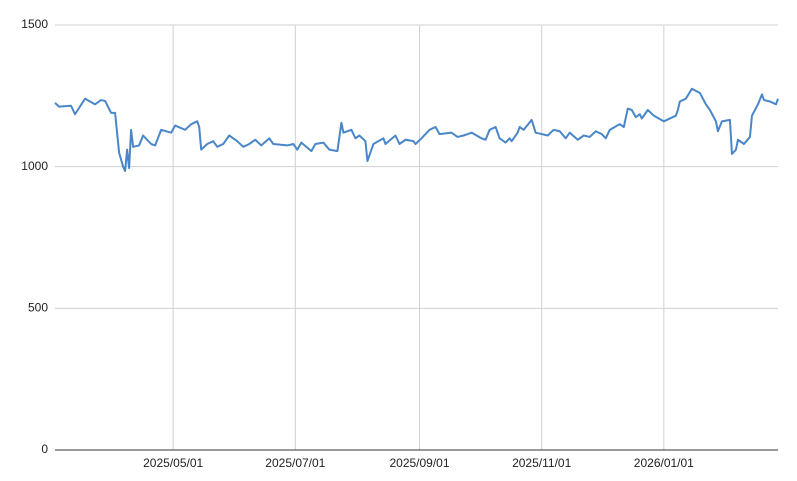  What do you see at coordinates (34, 166) in the screenshot?
I see `y-tick-label: 1000` at bounding box center [34, 166].